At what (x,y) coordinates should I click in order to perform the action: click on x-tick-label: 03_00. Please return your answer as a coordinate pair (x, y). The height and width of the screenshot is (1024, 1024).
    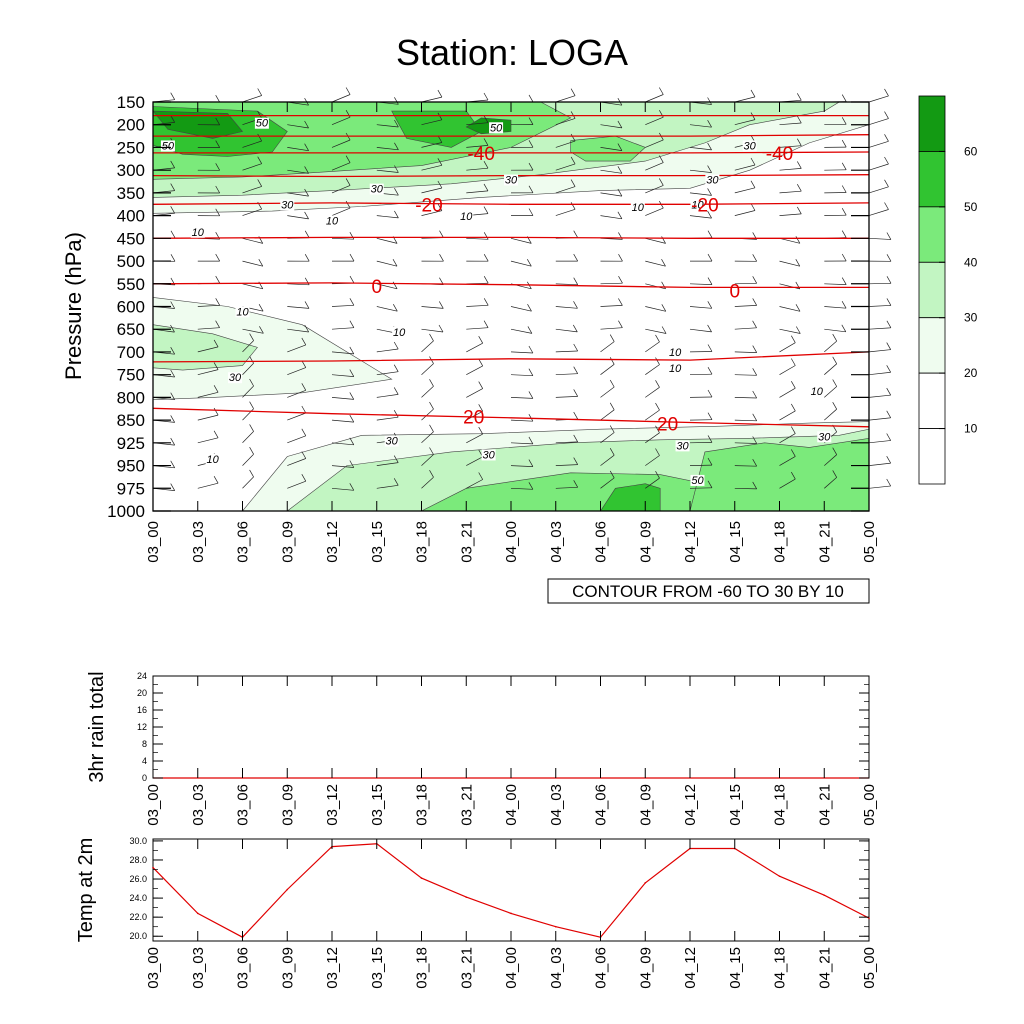
    Looking at the image, I should click on (153, 805).